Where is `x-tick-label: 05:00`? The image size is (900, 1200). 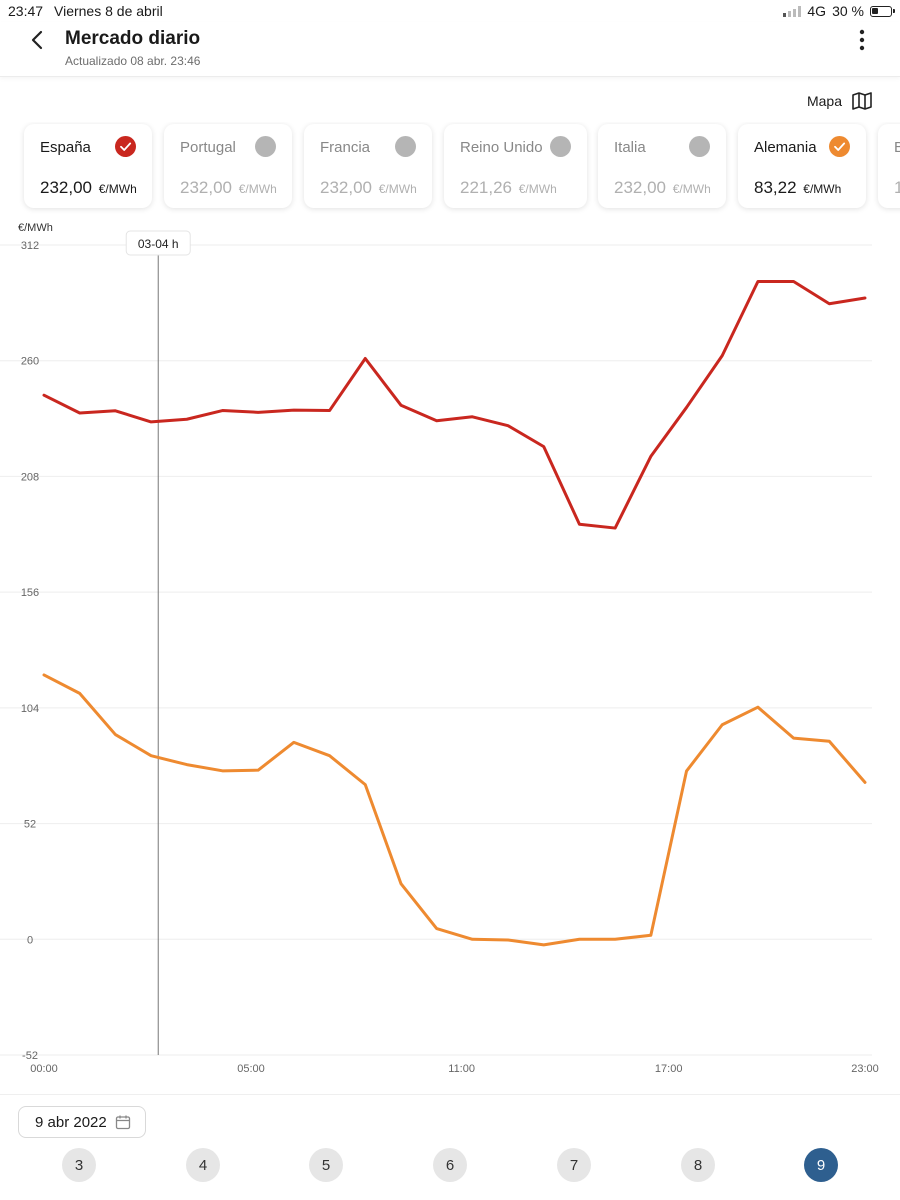
x-tick-label: 05:00 is located at coordinates (251, 1069).